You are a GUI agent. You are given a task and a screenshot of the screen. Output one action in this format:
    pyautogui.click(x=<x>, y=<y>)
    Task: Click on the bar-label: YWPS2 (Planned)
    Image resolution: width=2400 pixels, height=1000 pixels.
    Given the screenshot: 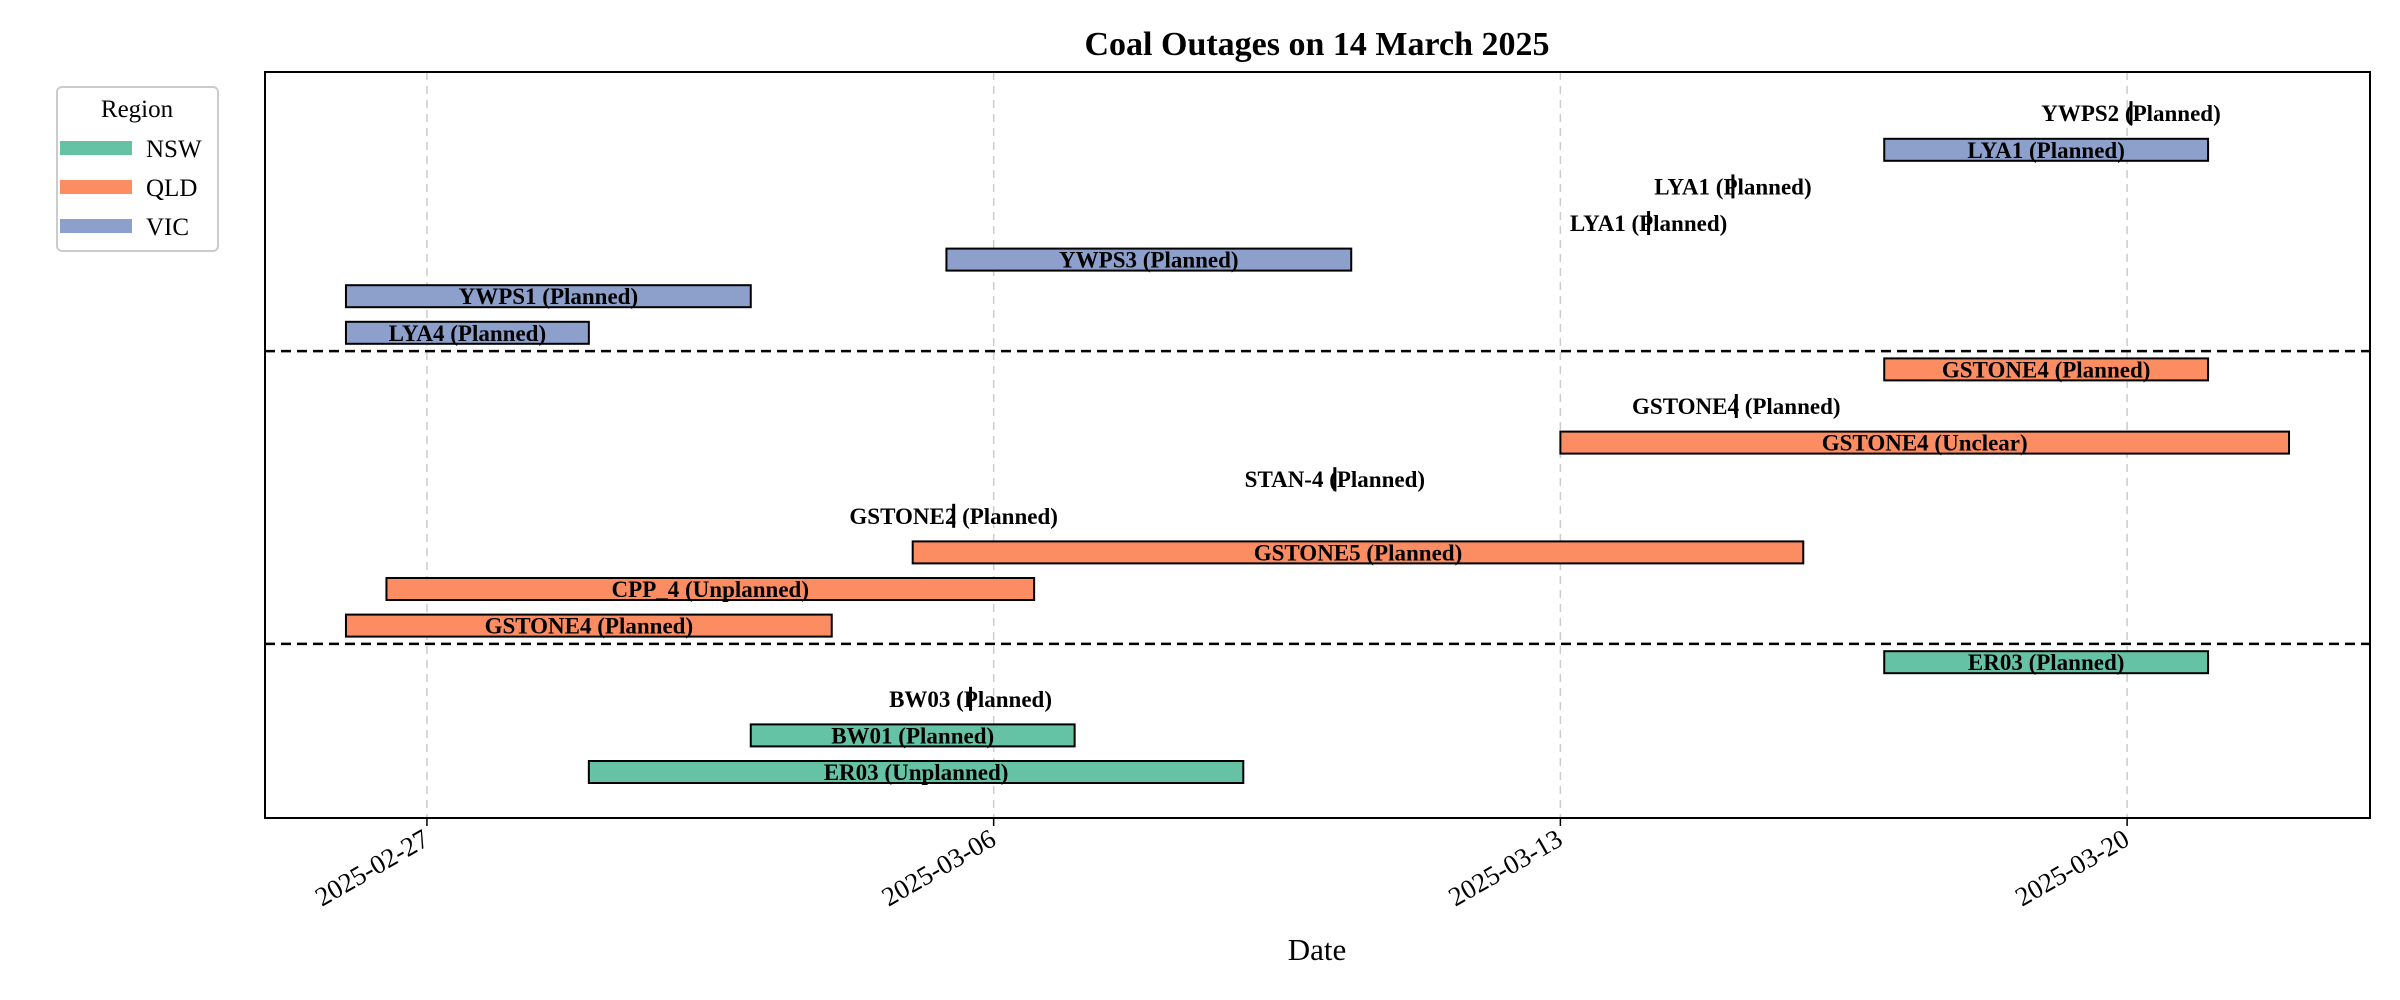 What is the action you would take?
    pyautogui.click(x=2131, y=113)
    